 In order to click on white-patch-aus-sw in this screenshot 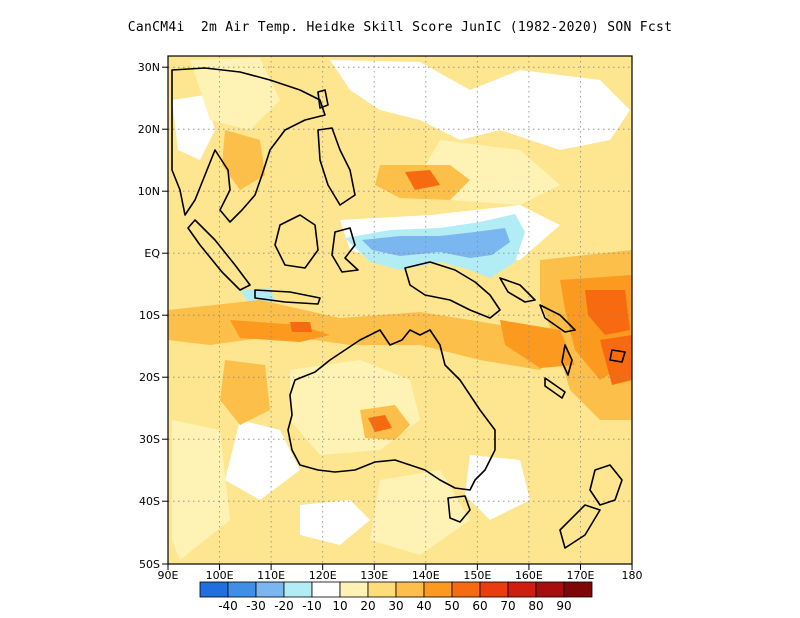, I will do `click(262, 460)`.